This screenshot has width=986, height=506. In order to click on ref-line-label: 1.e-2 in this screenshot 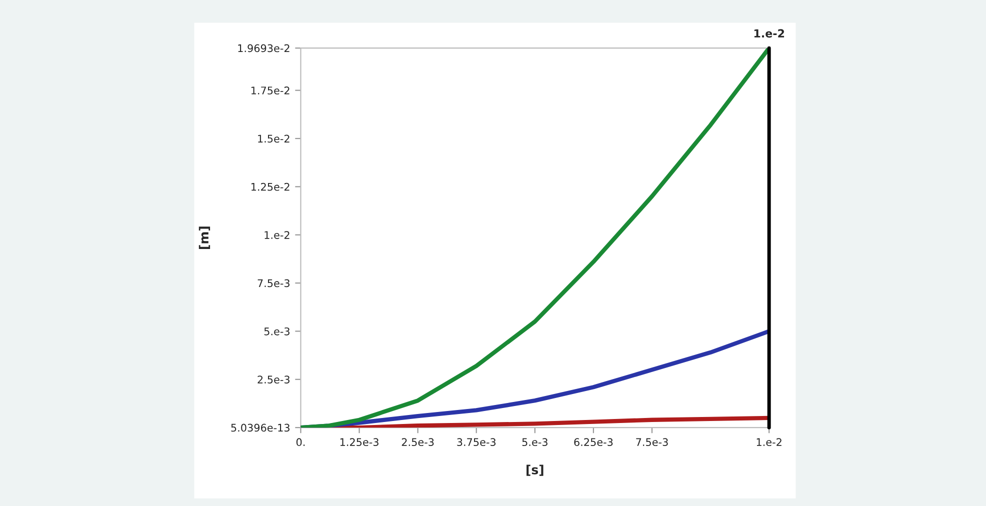, I will do `click(769, 33)`.